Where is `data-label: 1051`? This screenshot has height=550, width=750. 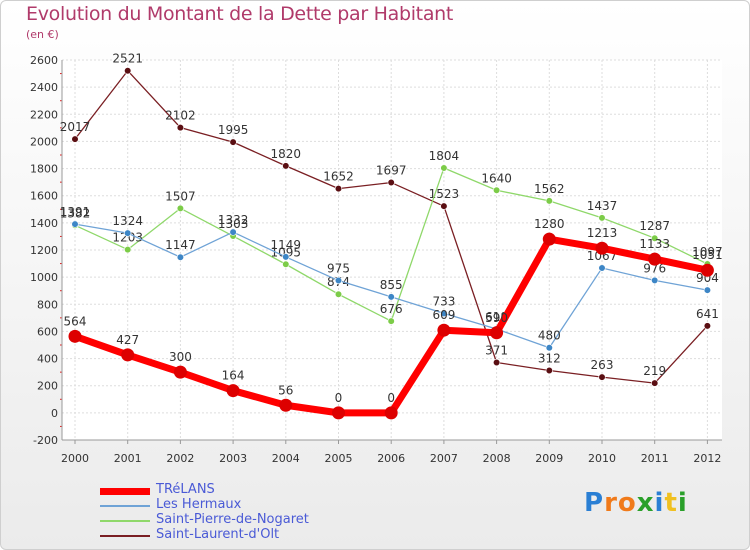
data-label: 1051 is located at coordinates (707, 255).